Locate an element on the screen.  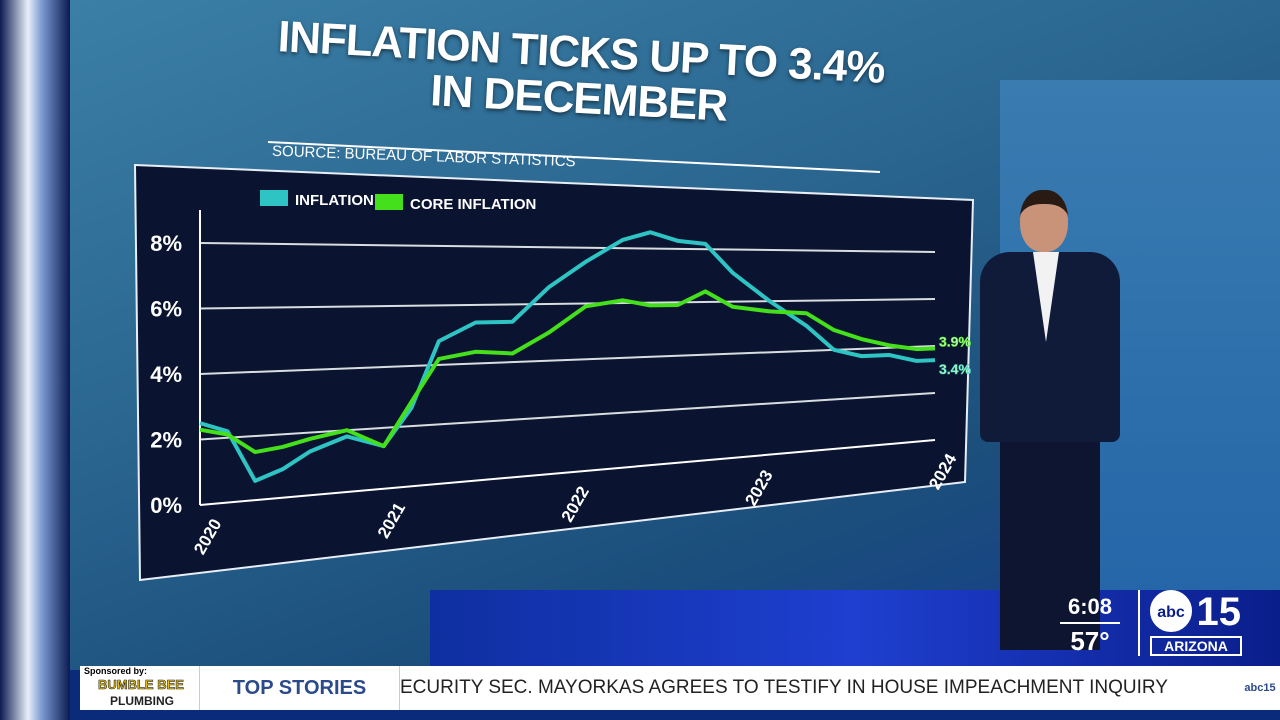
studio-edge is located at coordinates (35, 360).